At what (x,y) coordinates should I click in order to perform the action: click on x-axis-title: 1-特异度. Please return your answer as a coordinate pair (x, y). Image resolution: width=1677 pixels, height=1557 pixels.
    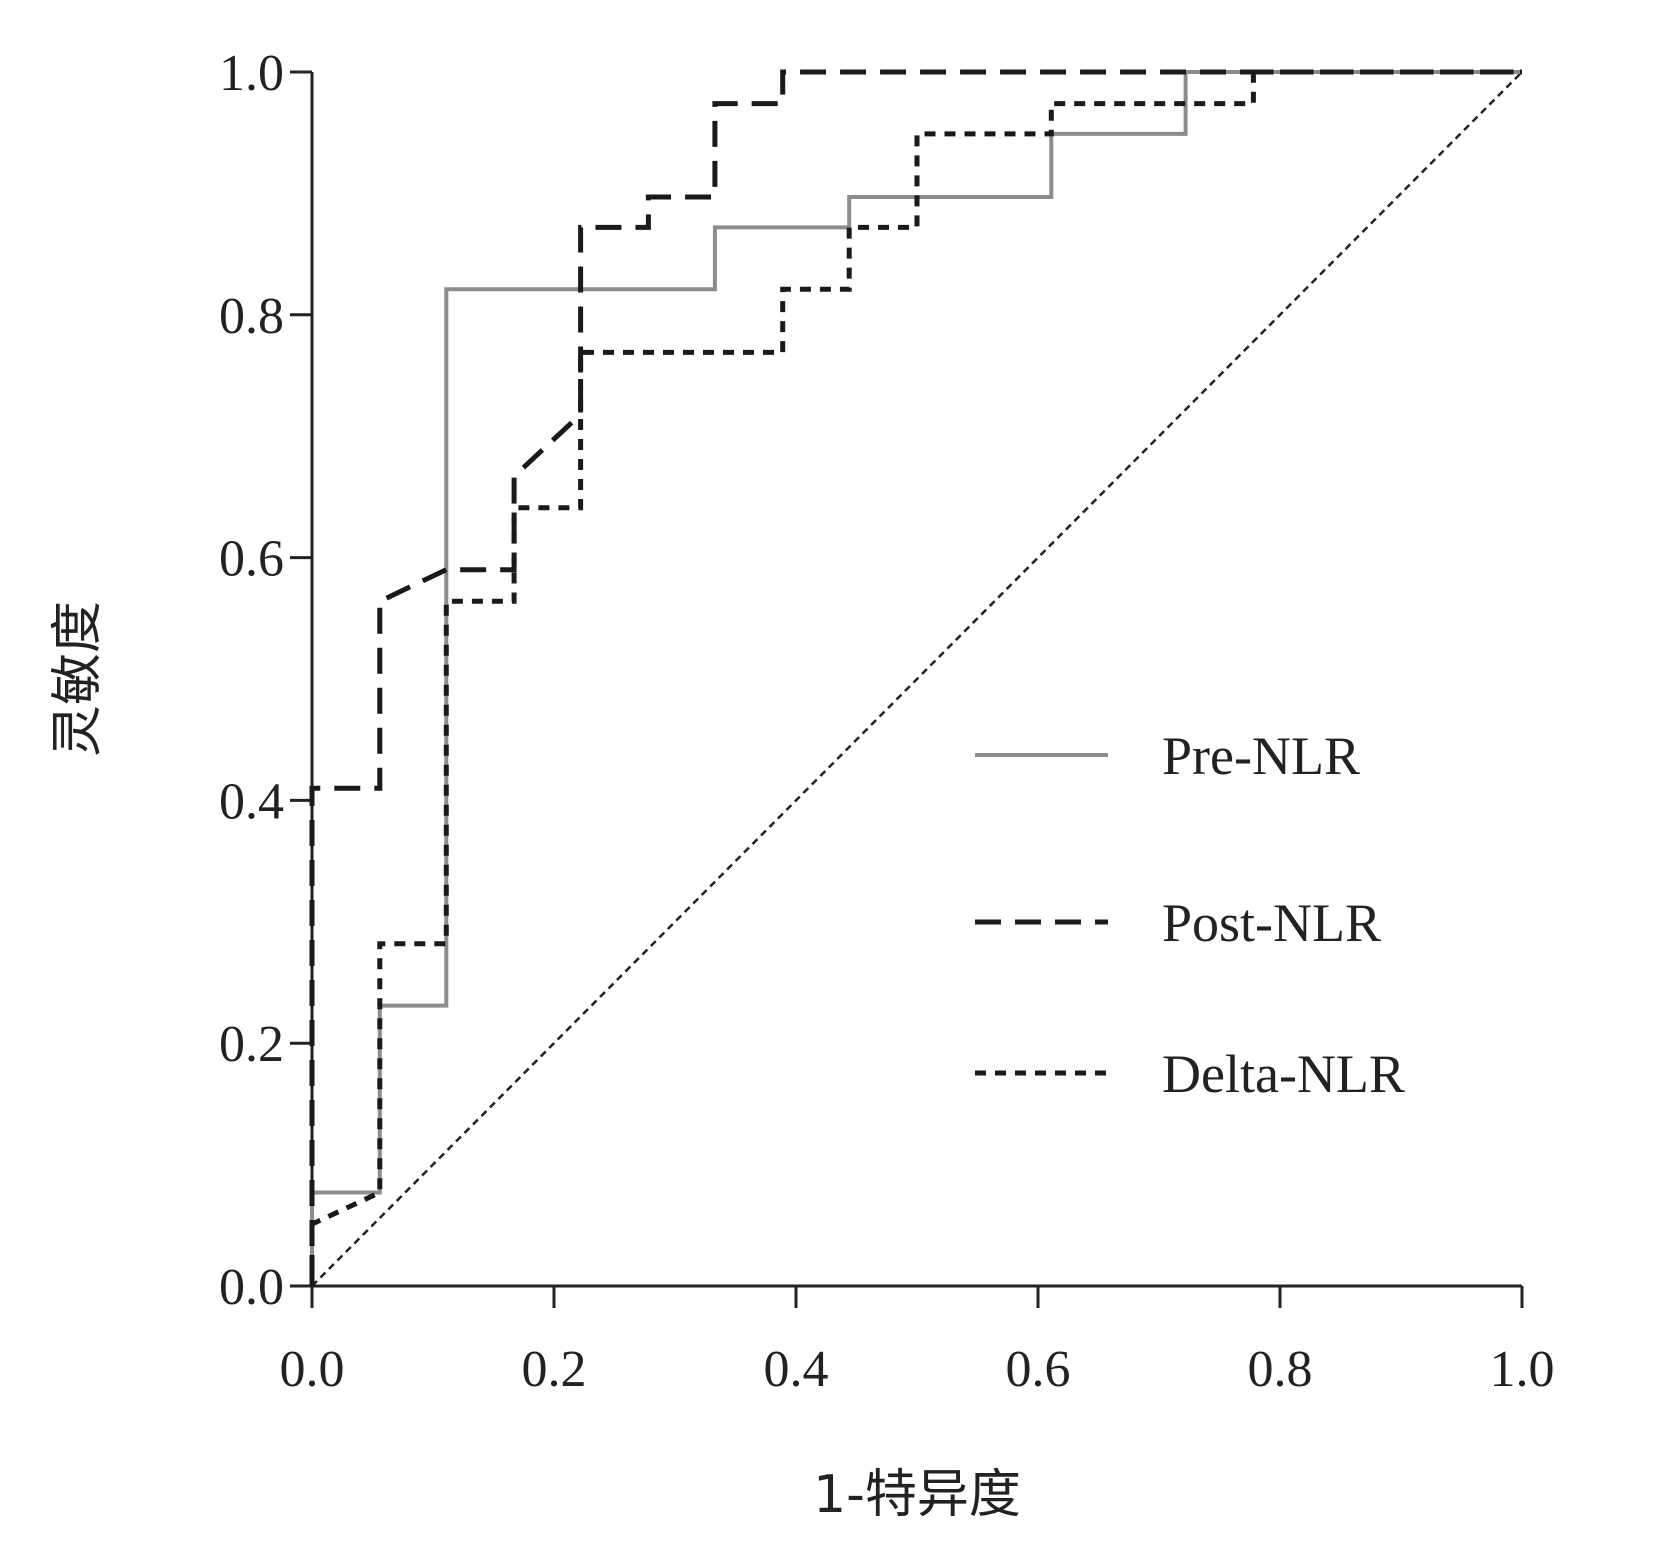
    Looking at the image, I should click on (917, 1495).